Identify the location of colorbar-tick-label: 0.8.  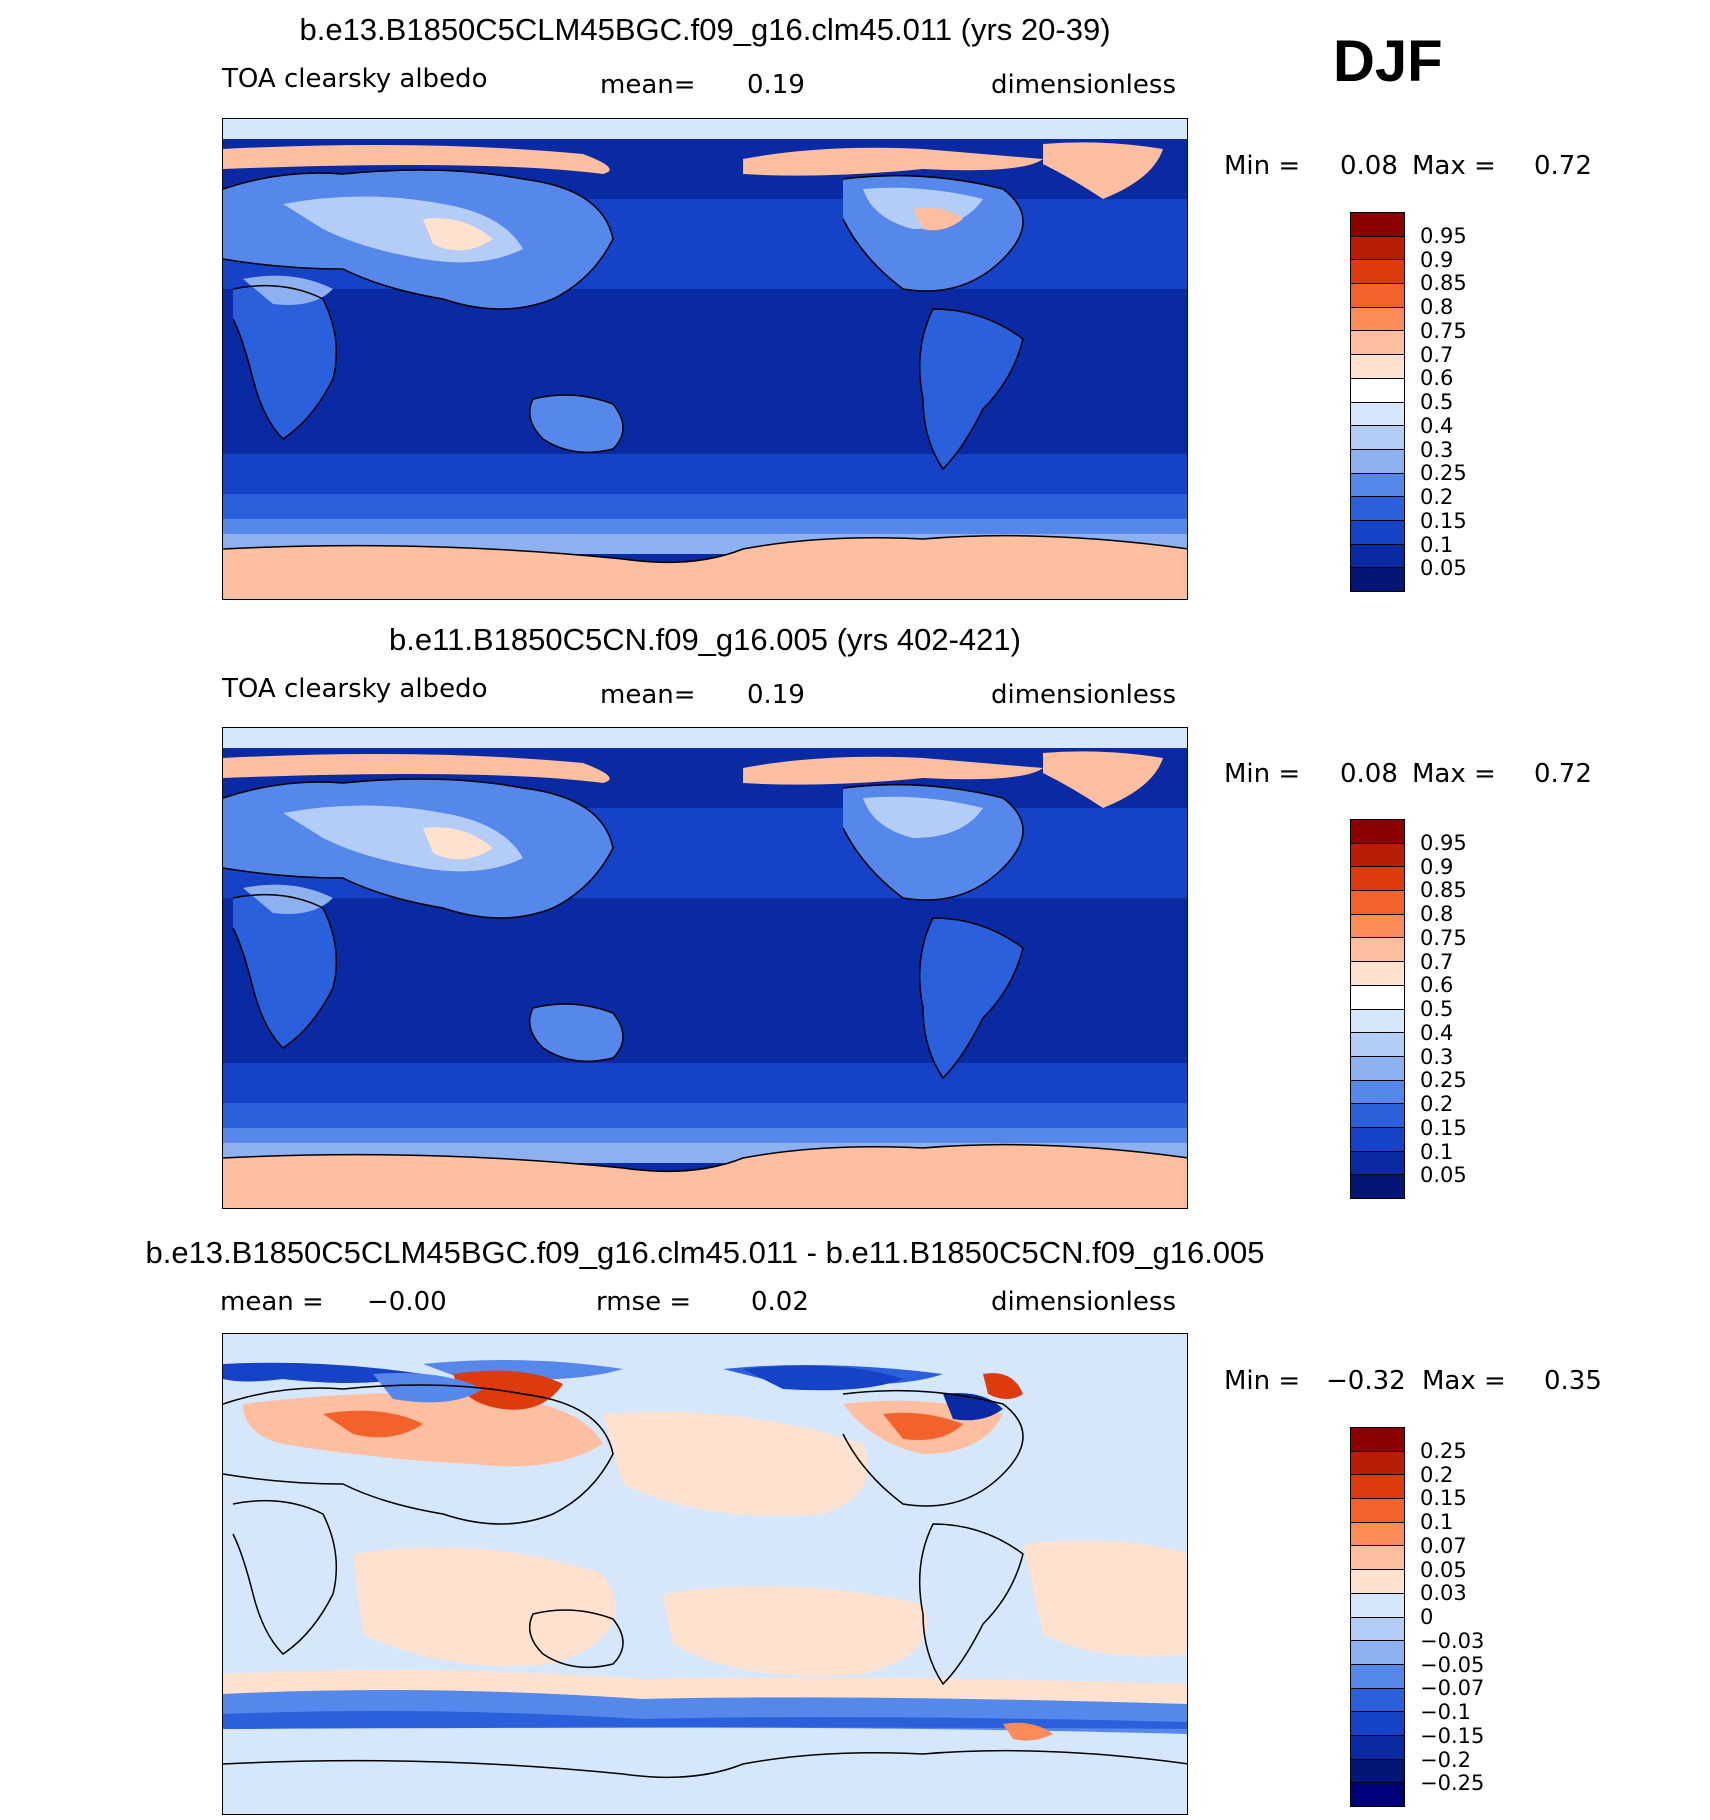
(1437, 307).